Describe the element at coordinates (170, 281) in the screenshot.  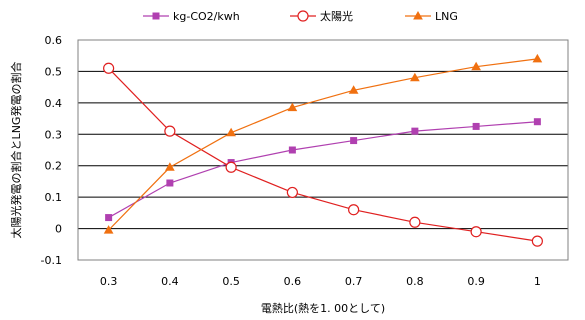
I see `x-tick-label: 0.4` at that location.